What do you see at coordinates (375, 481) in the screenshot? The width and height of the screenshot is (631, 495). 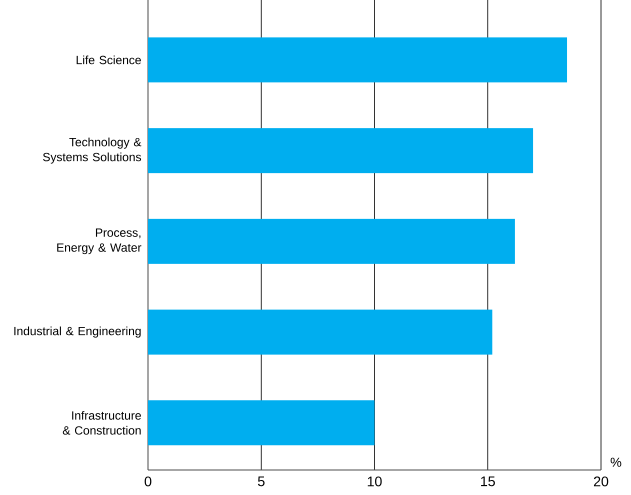 I see `x-tick-label: 10` at bounding box center [375, 481].